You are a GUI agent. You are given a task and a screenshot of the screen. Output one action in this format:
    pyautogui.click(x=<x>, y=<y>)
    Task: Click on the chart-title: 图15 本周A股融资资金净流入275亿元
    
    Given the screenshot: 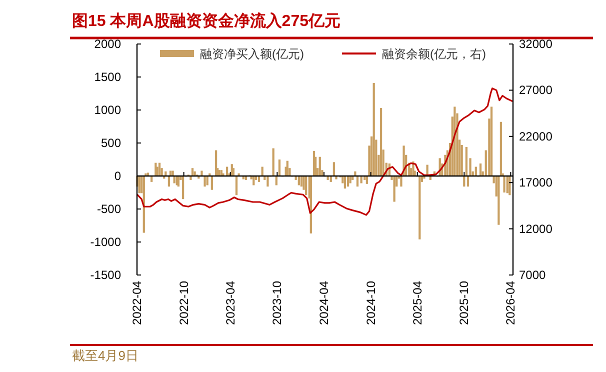 What is the action you would take?
    pyautogui.click(x=206, y=20)
    